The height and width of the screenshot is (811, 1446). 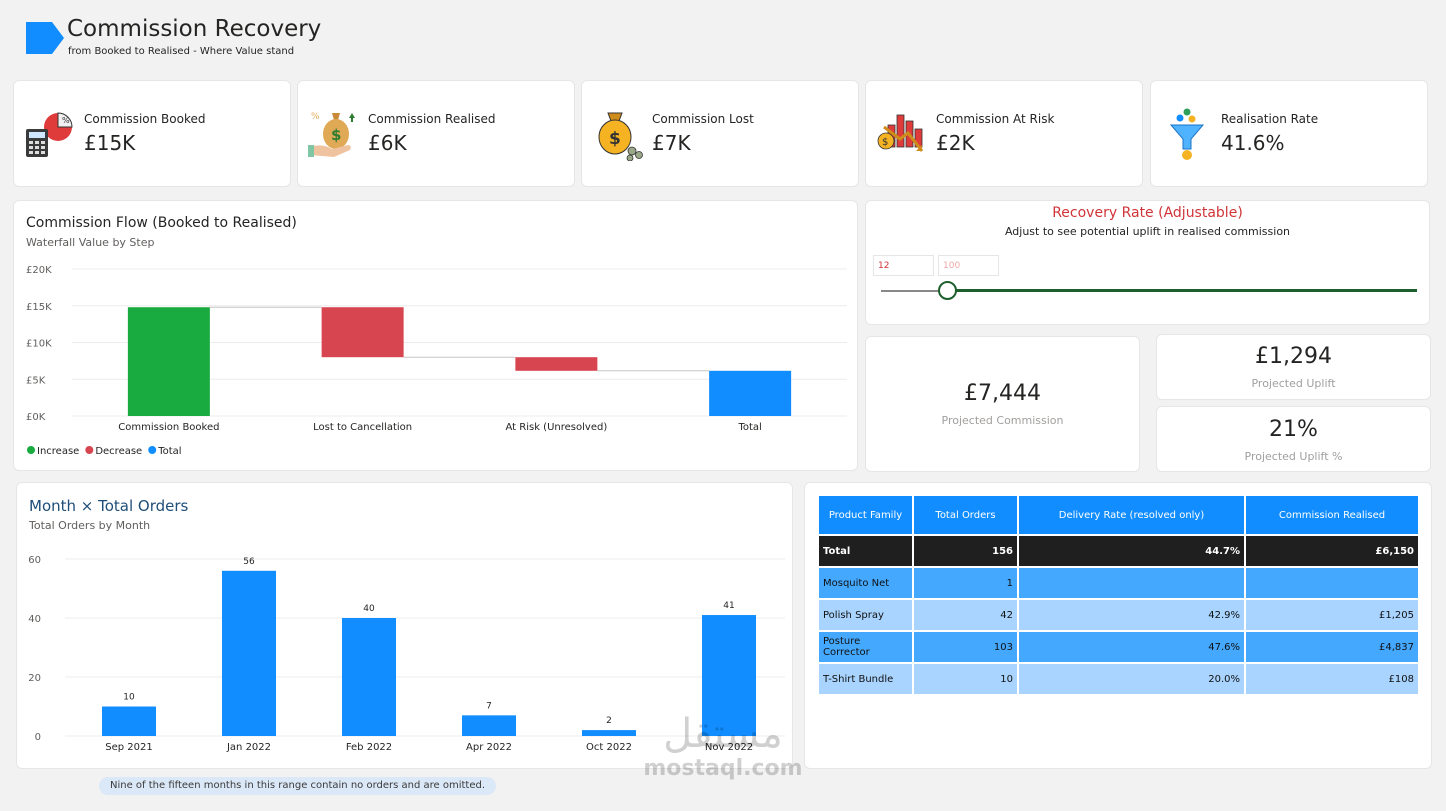 What do you see at coordinates (1147, 213) in the screenshot?
I see `recovery-title: Recovery Rate (Adjustable)` at bounding box center [1147, 213].